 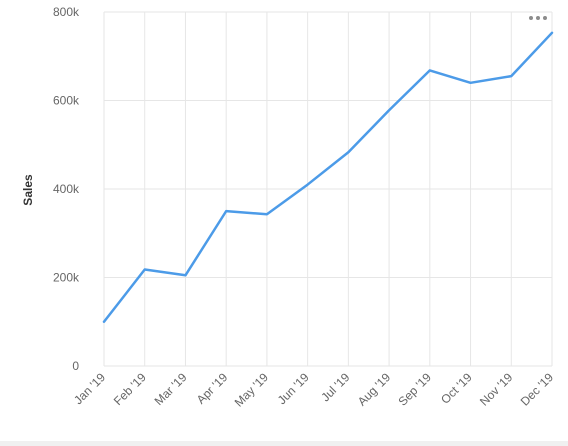 I want to click on y-axis-ticks: 0 200k 400k 600k 800k, so click(x=66, y=189).